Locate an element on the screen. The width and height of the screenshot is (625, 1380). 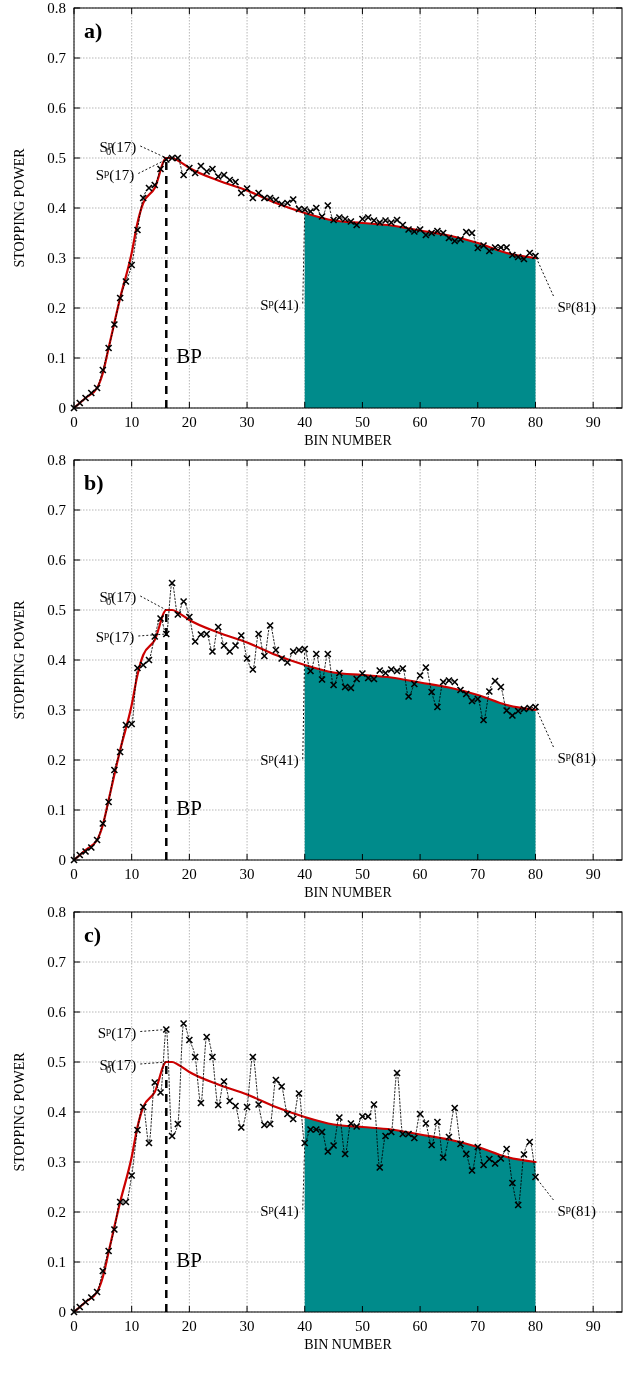
text: a) is located at coordinates (93, 30).